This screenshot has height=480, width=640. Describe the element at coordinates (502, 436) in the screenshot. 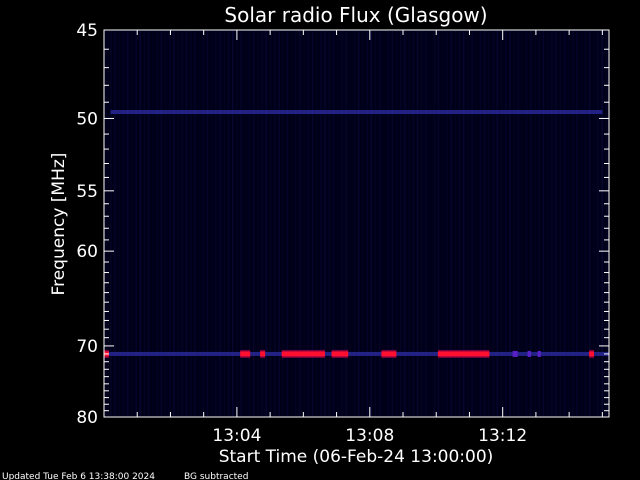

I see `x-tick-label: 13:12` at that location.